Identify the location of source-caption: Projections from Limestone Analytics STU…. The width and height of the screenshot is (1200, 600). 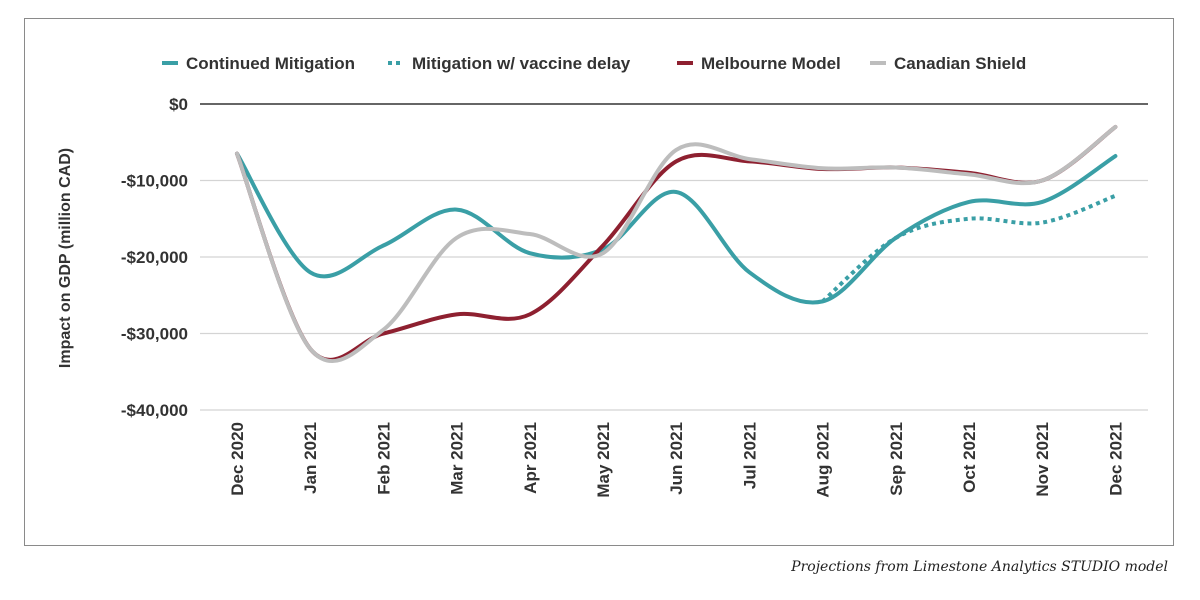
(979, 567).